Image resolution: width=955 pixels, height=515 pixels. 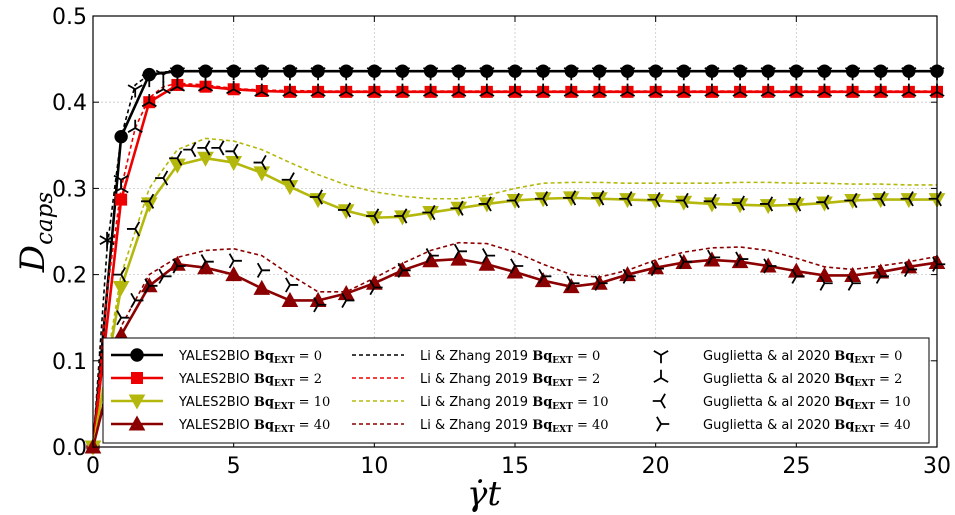 What do you see at coordinates (234, 466) in the screenshot?
I see `x-tick-label: 5` at bounding box center [234, 466].